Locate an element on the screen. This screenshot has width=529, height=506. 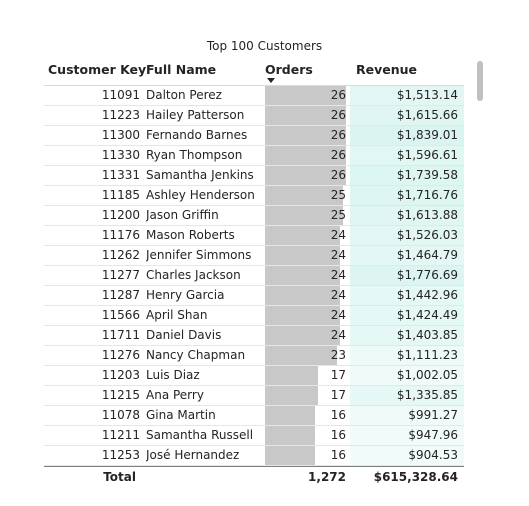
table-row: 11300 Fernando Barnes 26 $1,839.01 is located at coordinates (254, 136).